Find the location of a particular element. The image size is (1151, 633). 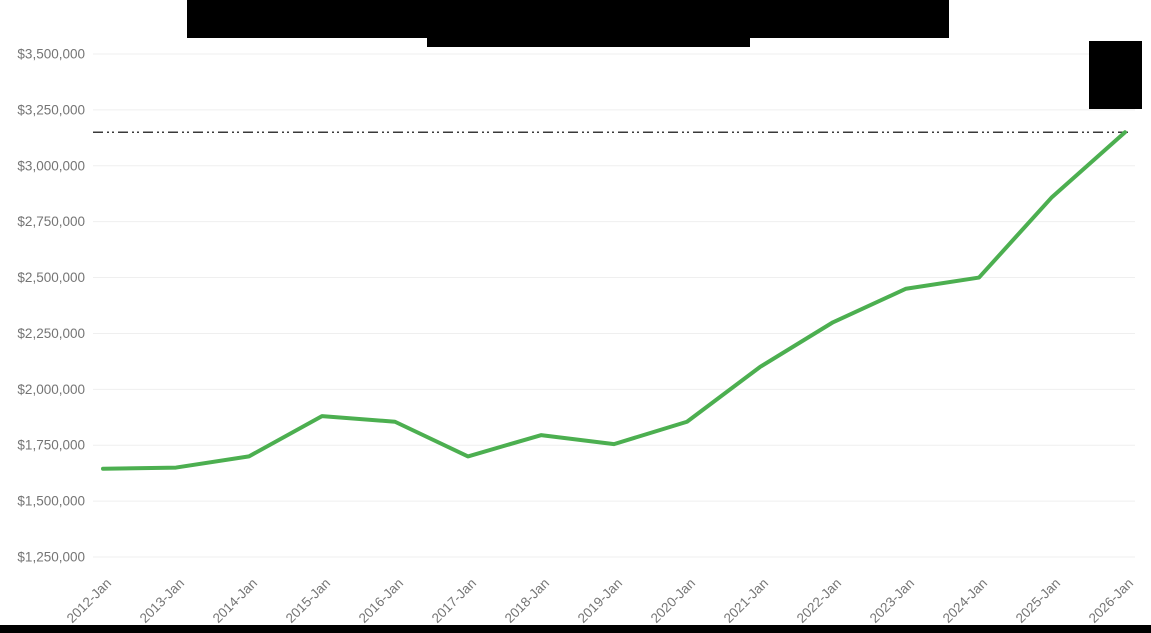

redacted-title-block-lower is located at coordinates (588, 38).